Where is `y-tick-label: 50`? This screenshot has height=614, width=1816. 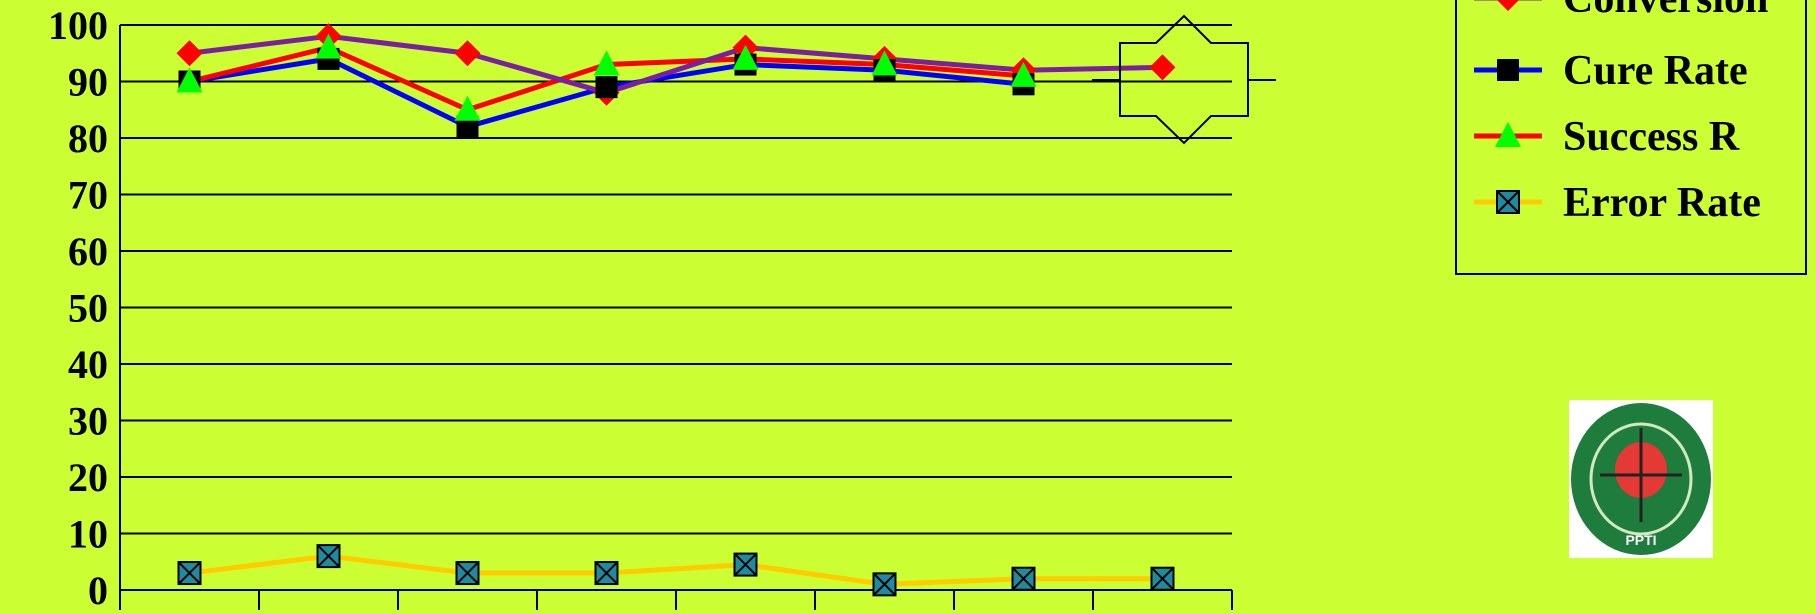
y-tick-label: 50 is located at coordinates (88, 308).